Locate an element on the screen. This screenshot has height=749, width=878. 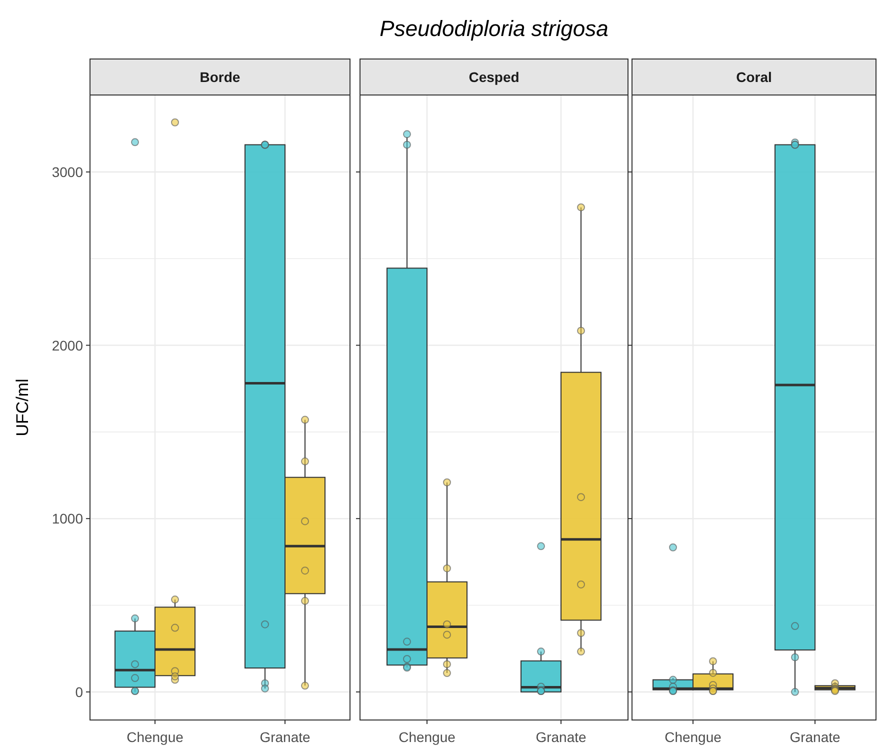
y-tick-label: 3000 is located at coordinates (68, 172).